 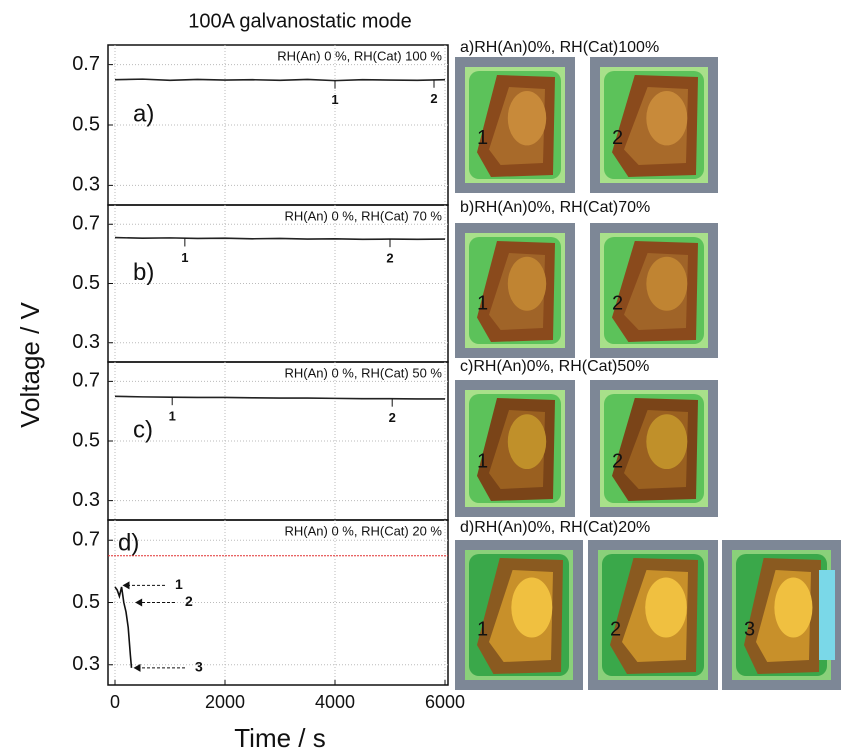 What do you see at coordinates (199, 667) in the screenshot?
I see `arrow-label: 3` at bounding box center [199, 667].